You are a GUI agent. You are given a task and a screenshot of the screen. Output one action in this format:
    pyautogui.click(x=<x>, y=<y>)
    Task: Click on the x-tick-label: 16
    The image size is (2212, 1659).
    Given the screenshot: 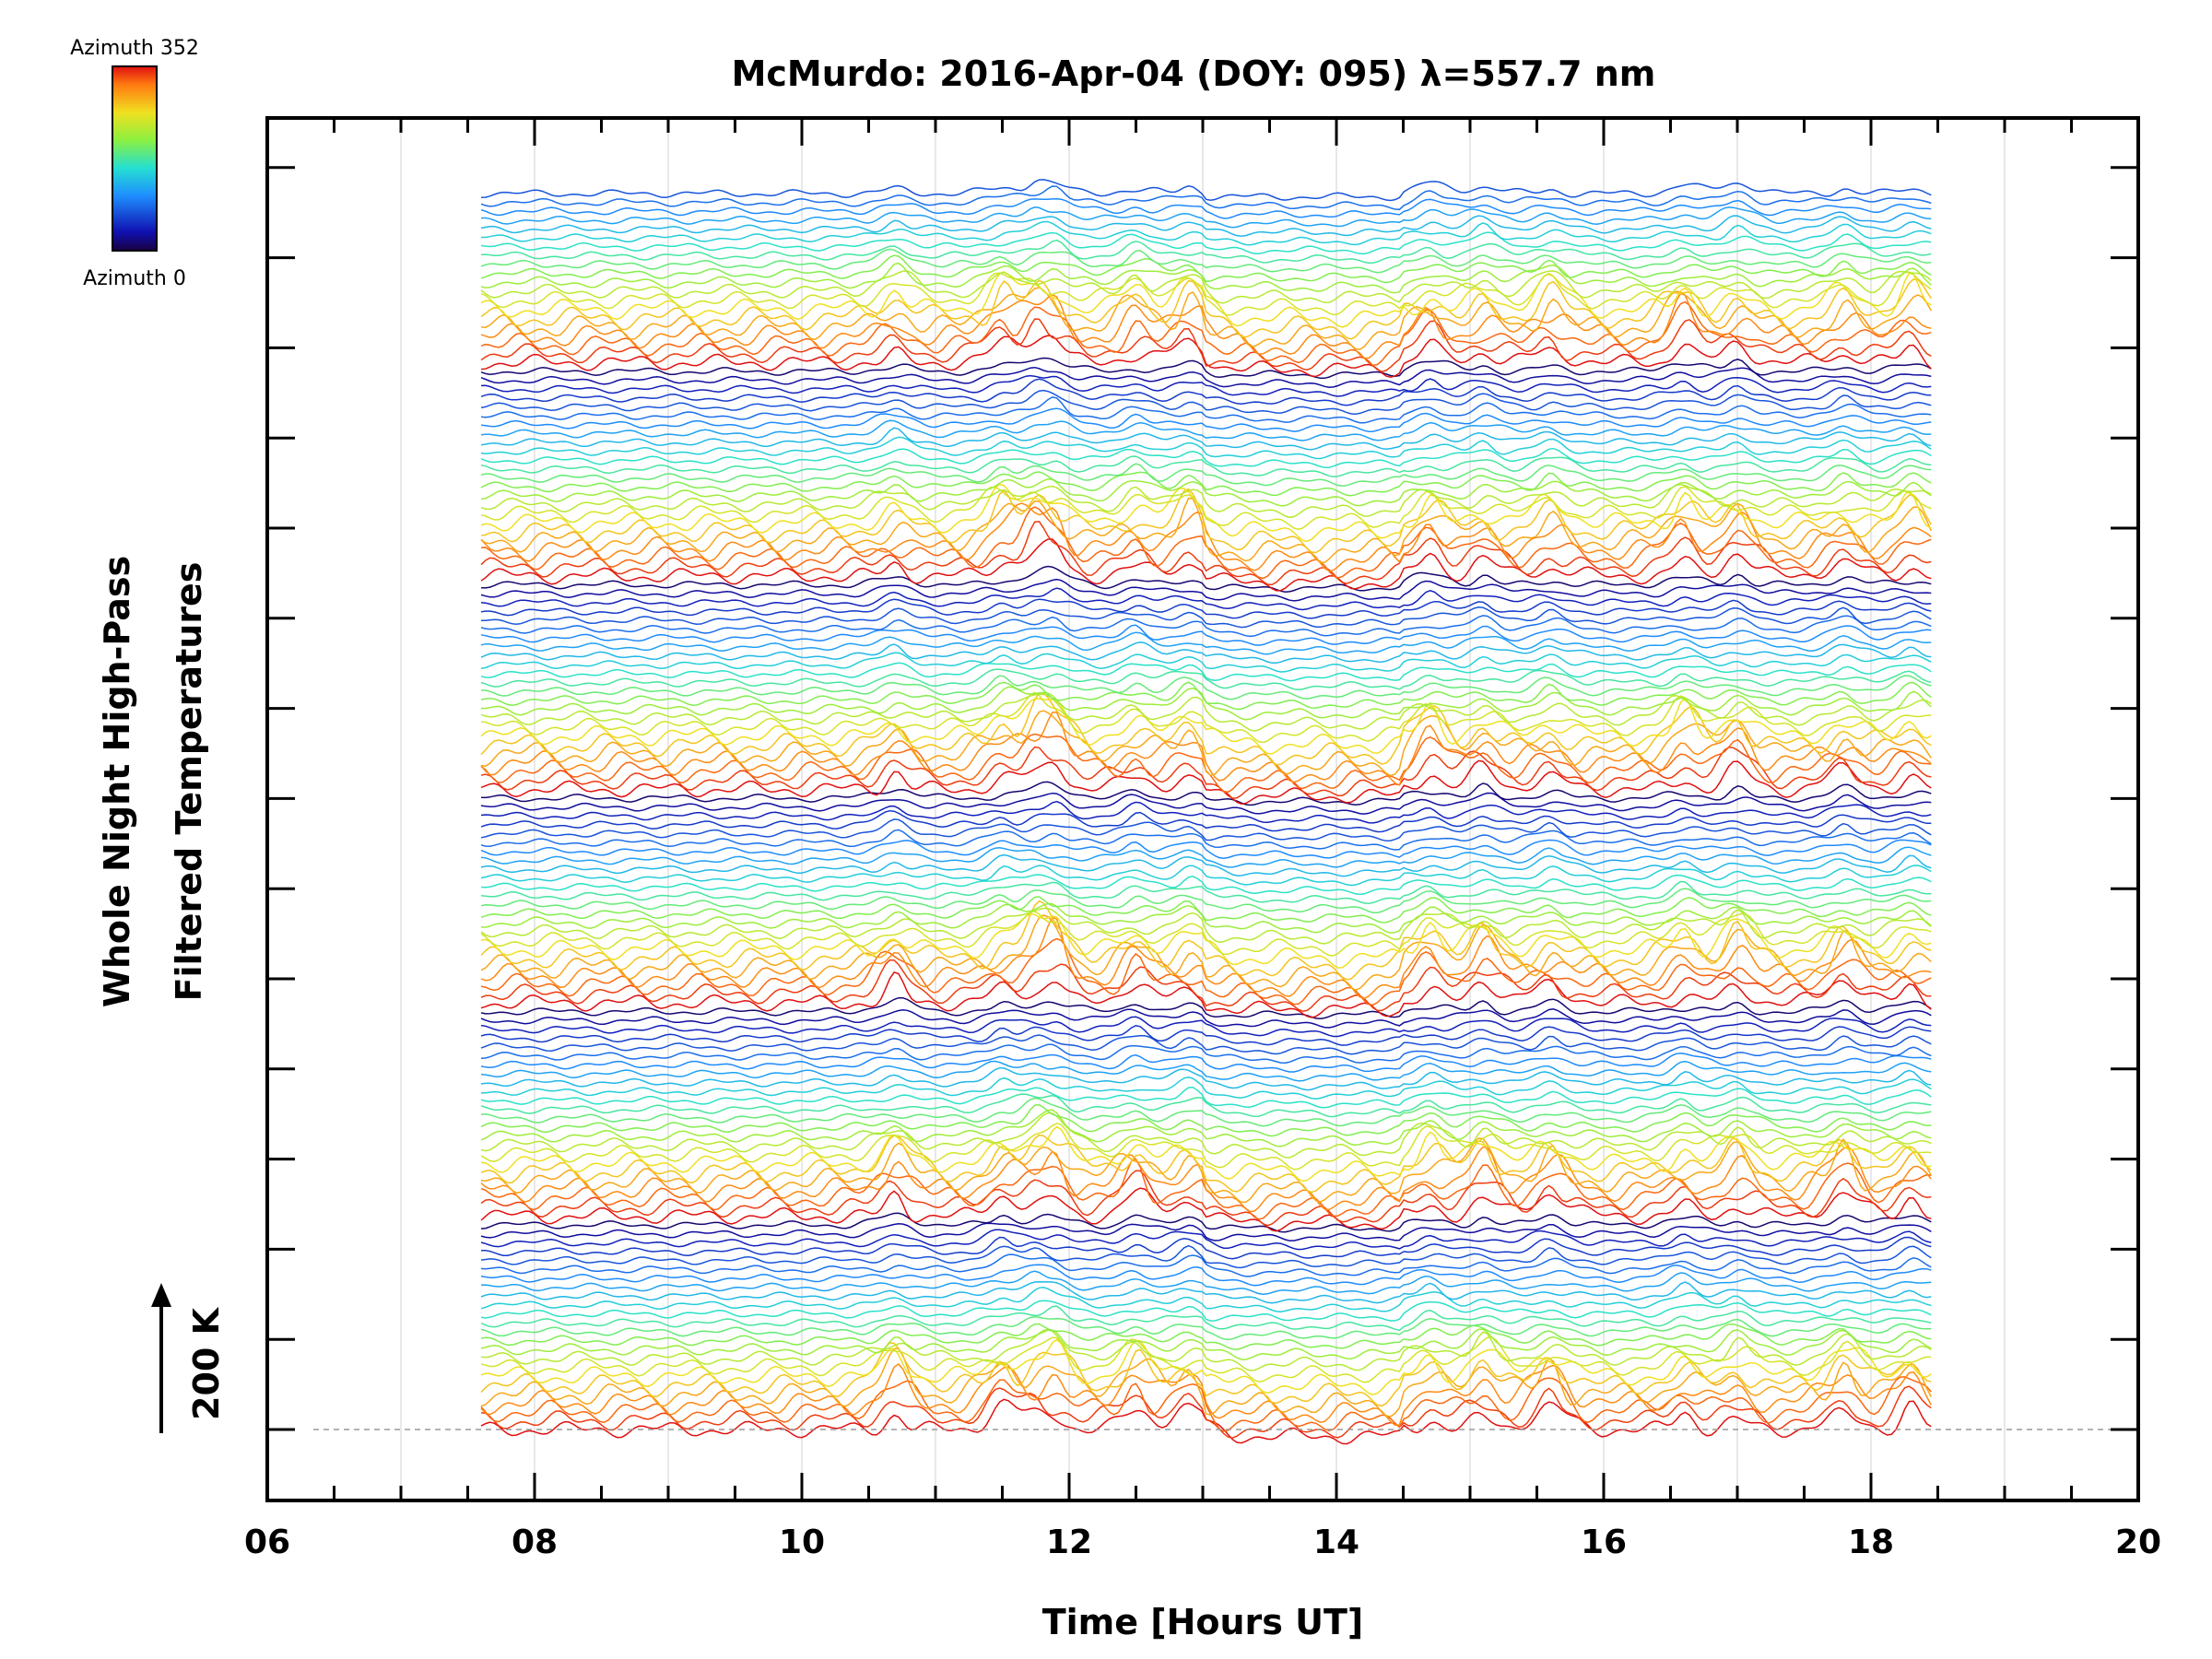 What is the action you would take?
    pyautogui.click(x=1604, y=1542)
    